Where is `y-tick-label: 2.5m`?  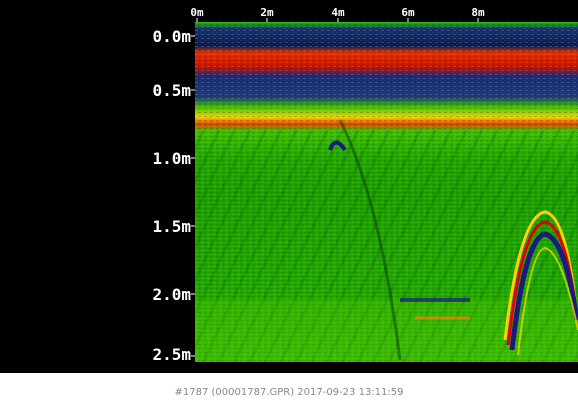
y-tick-label: 2.5m is located at coordinates (171, 354).